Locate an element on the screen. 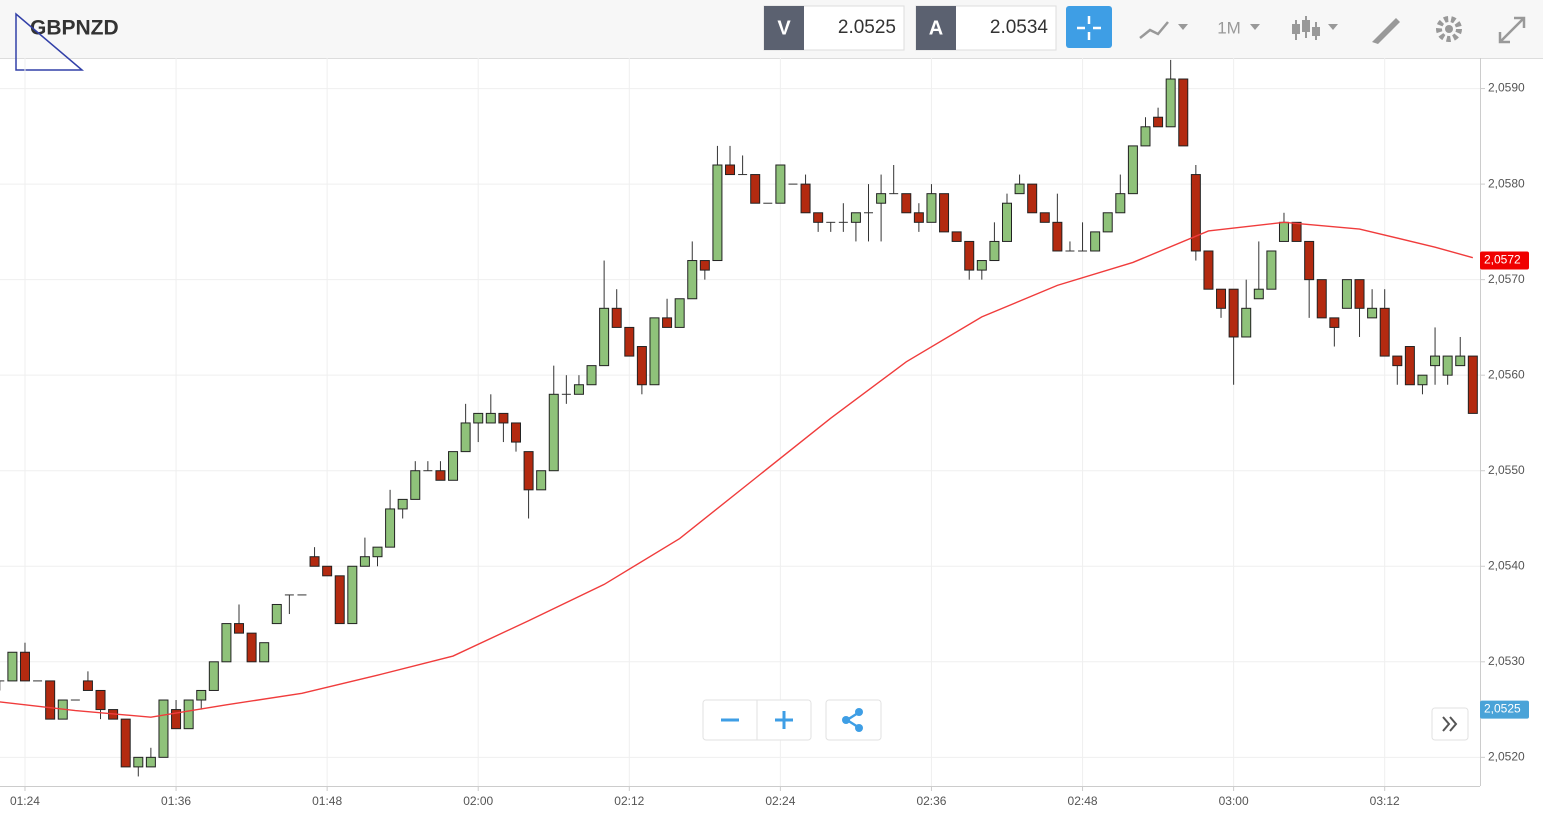 The image size is (1543, 821). chart-type-icon is located at coordinates (1154, 30).